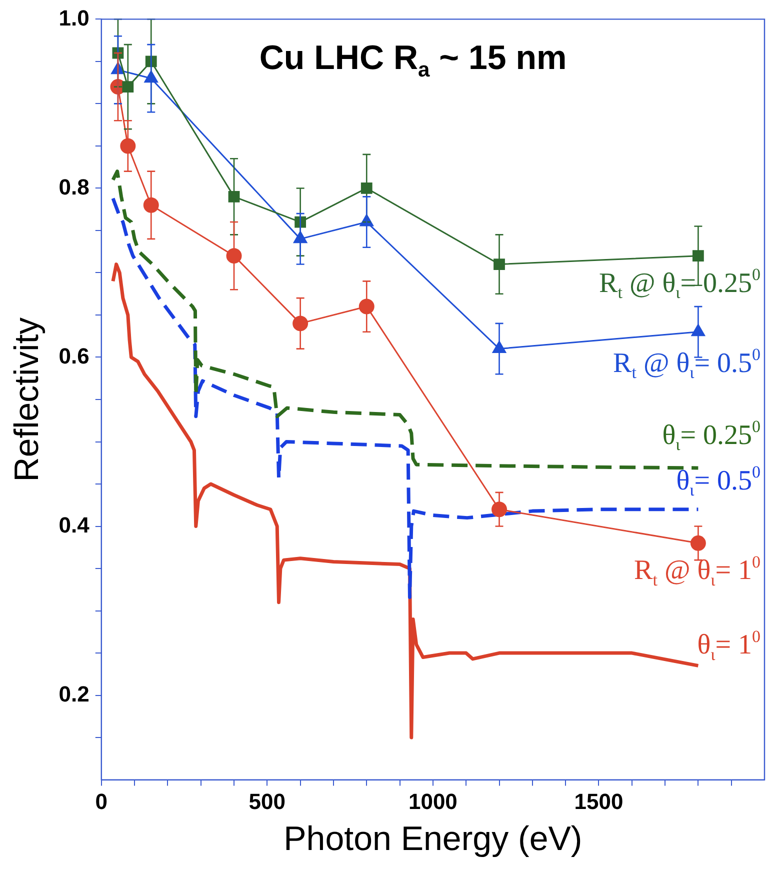 This screenshot has width=773, height=869. Describe the element at coordinates (74, 355) in the screenshot. I see `y-tick-label: 0.6` at that location.